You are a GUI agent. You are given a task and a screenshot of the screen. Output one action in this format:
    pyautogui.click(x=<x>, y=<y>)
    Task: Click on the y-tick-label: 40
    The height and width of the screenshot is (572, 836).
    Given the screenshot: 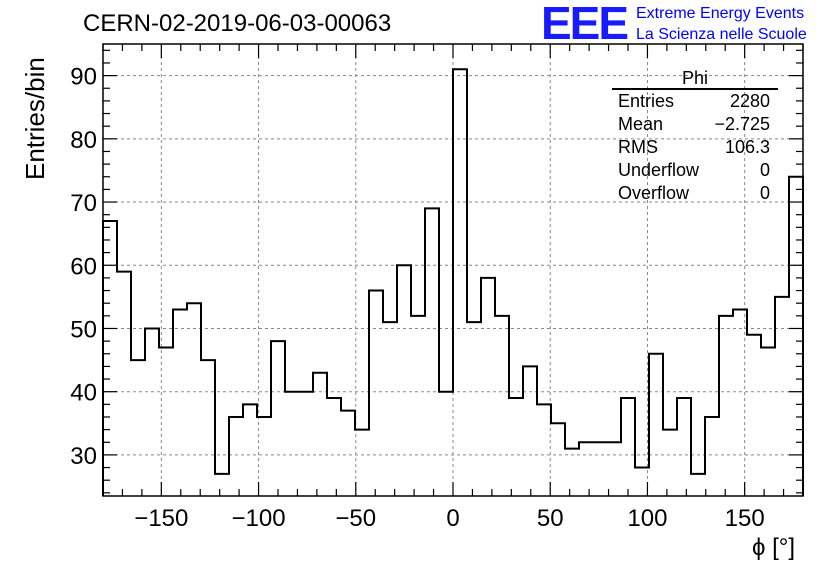 What is the action you would take?
    pyautogui.click(x=83, y=393)
    